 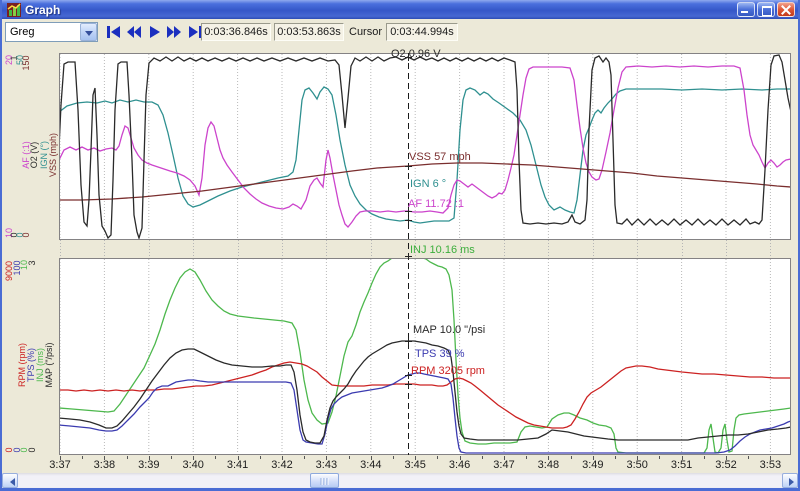 What do you see at coordinates (156, 32) in the screenshot?
I see `play-button` at bounding box center [156, 32].